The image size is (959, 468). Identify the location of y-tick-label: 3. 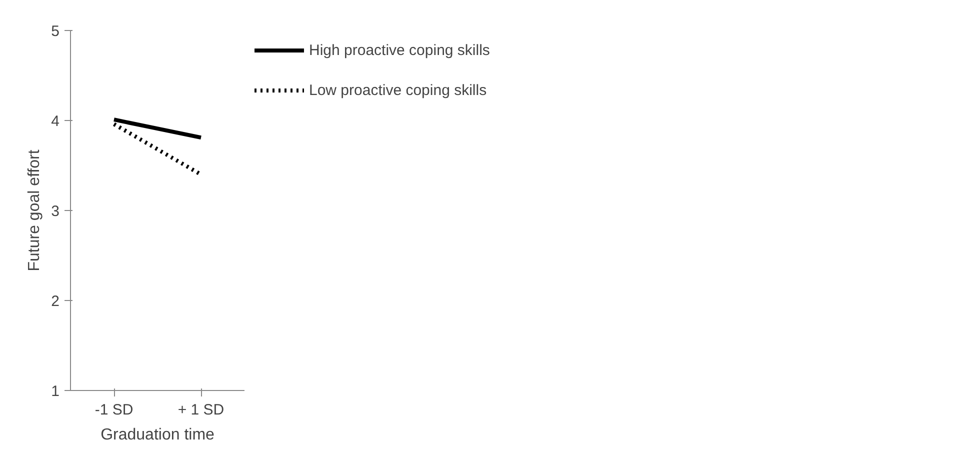
(55, 211).